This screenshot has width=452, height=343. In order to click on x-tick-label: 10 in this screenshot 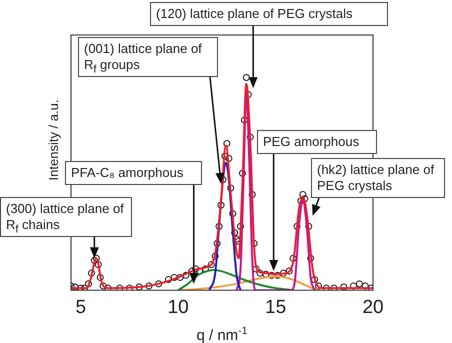, I will do `click(178, 307)`.